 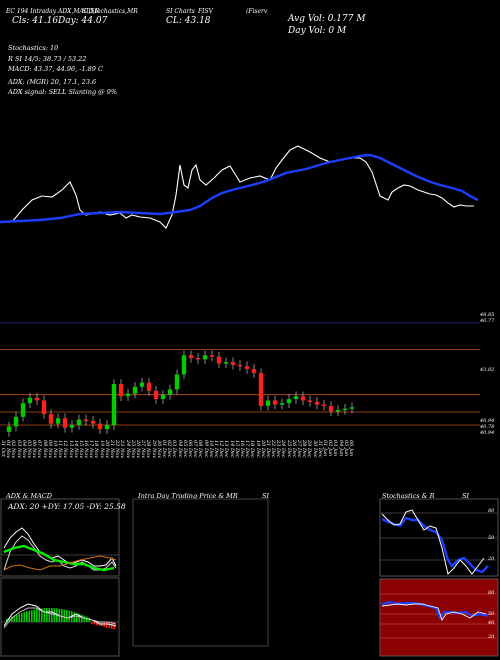 What do you see at coordinates (266, 496) in the screenshot?
I see `intraday-title-b: SI` at bounding box center [266, 496].